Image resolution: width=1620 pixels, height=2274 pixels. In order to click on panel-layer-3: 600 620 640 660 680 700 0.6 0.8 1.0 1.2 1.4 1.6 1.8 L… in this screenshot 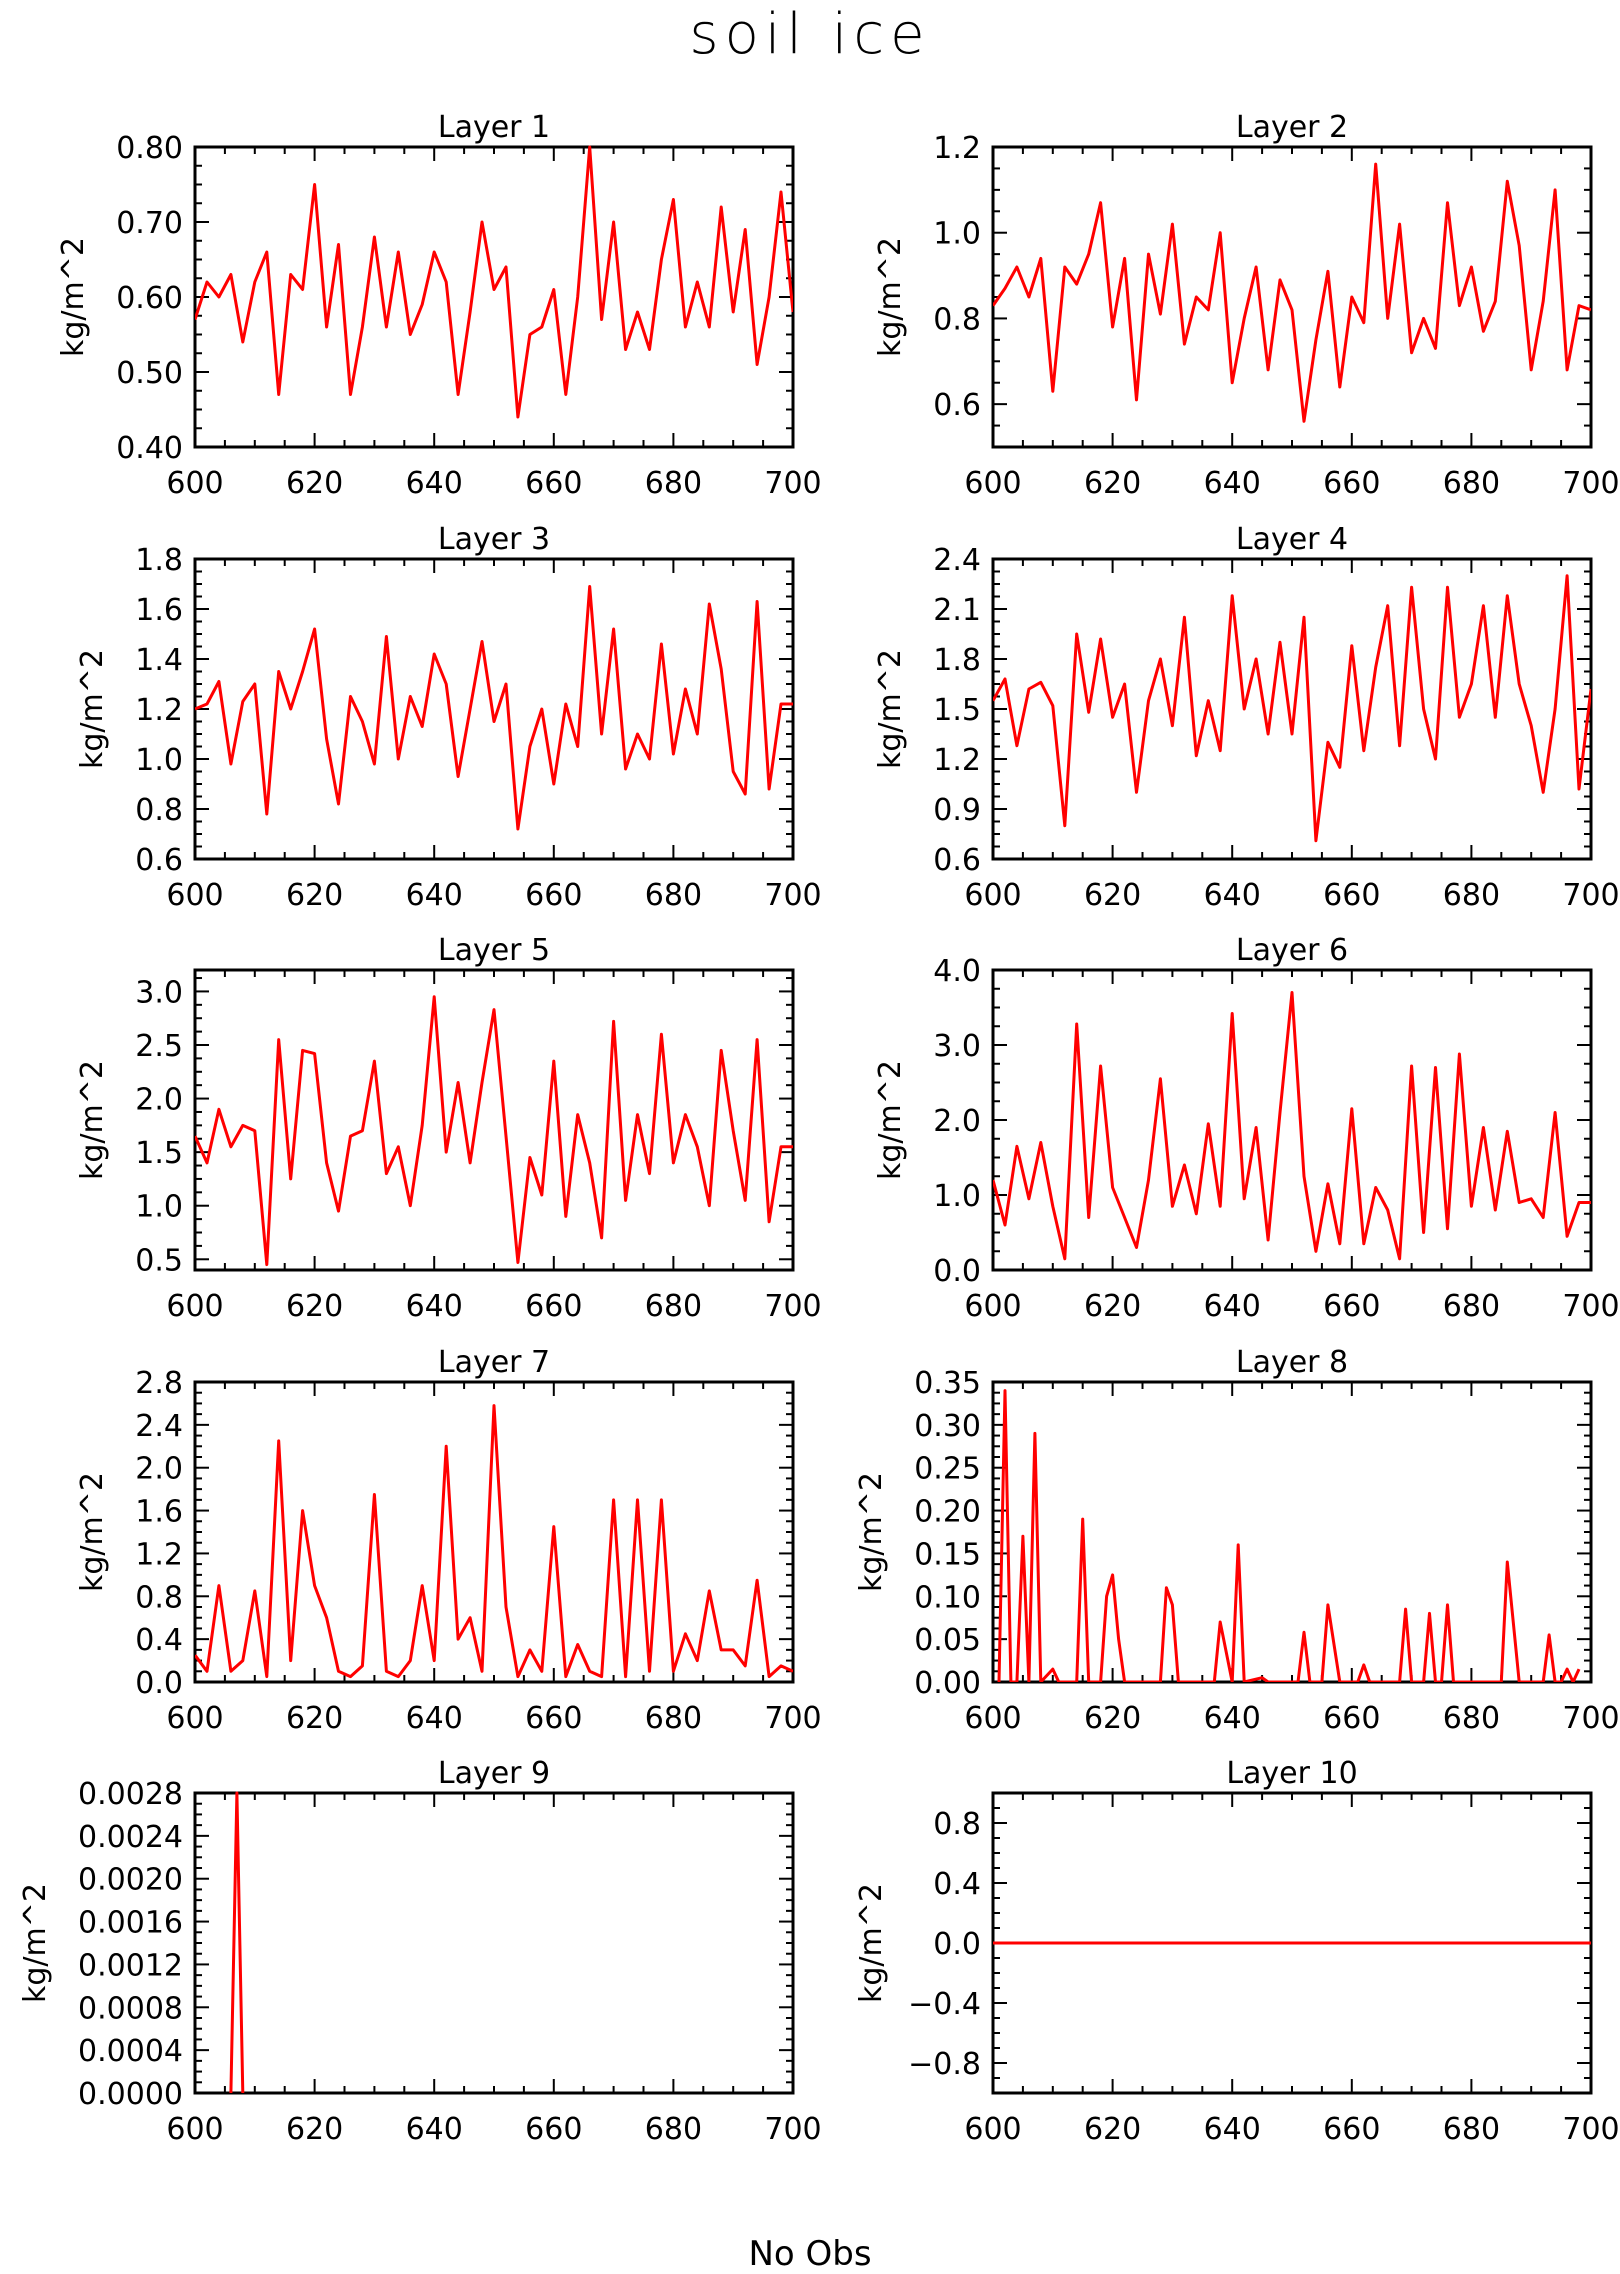, I will do `click(448, 717)`.